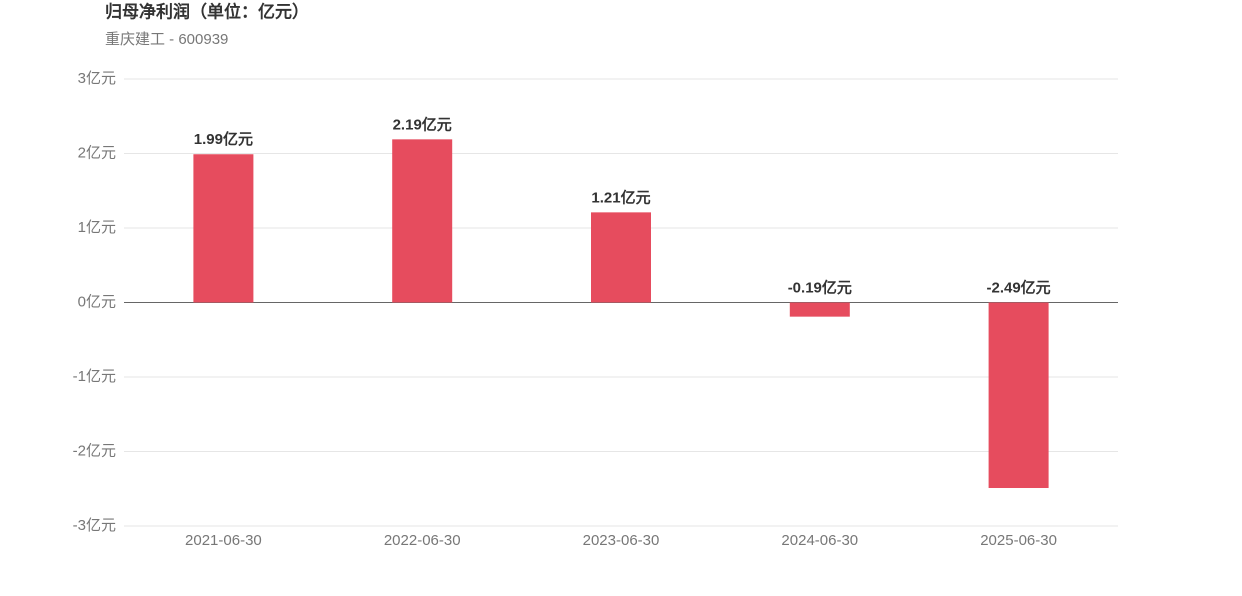 This screenshot has width=1242, height=596. What do you see at coordinates (97, 227) in the screenshot?
I see `y-tick-label: 1亿元` at bounding box center [97, 227].